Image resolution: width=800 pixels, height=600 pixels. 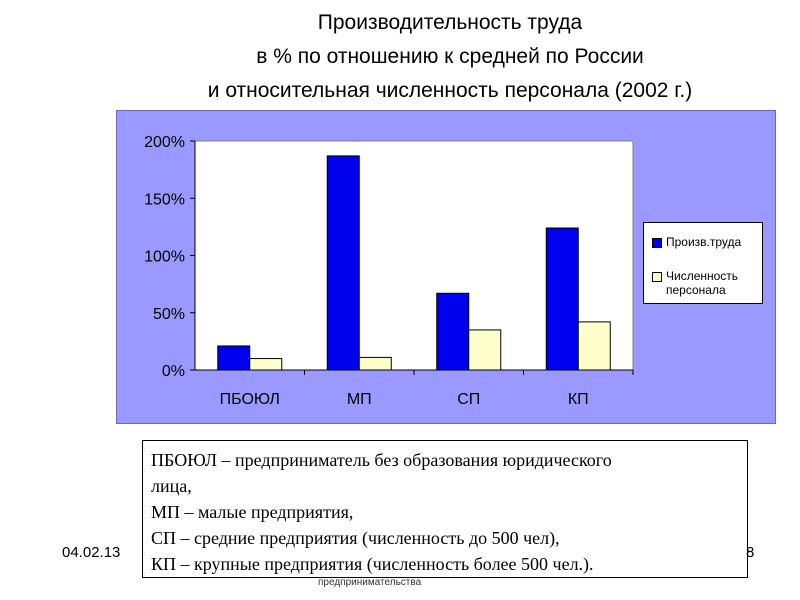 What do you see at coordinates (657, 243) in the screenshot?
I see `legend-swatch-productivity` at bounding box center [657, 243].